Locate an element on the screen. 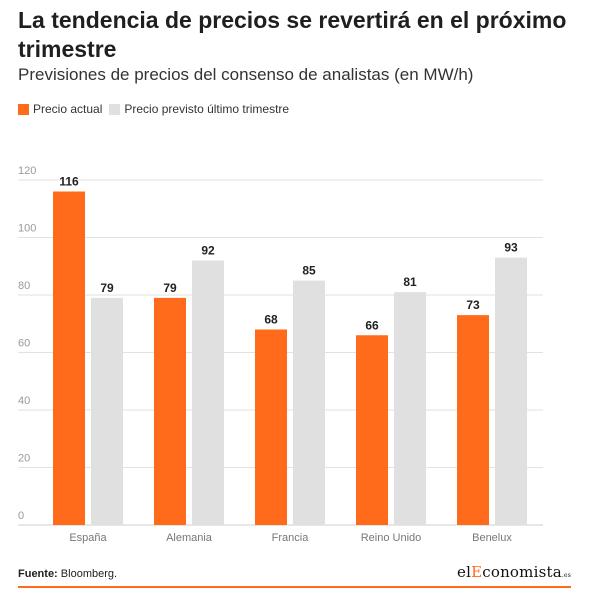 This screenshot has width=593, height=609. data-label: 93 is located at coordinates (511, 248).